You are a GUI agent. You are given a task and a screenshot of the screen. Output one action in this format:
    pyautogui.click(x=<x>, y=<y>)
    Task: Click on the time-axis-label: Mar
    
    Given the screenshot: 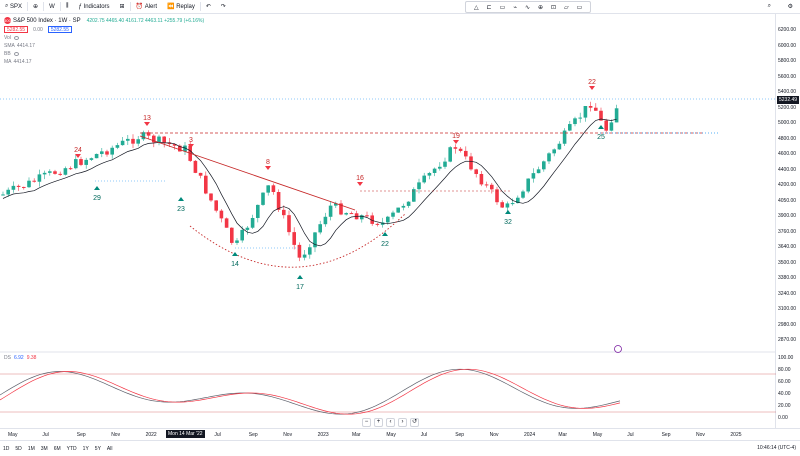 What is the action you would take?
    pyautogui.click(x=356, y=435)
    